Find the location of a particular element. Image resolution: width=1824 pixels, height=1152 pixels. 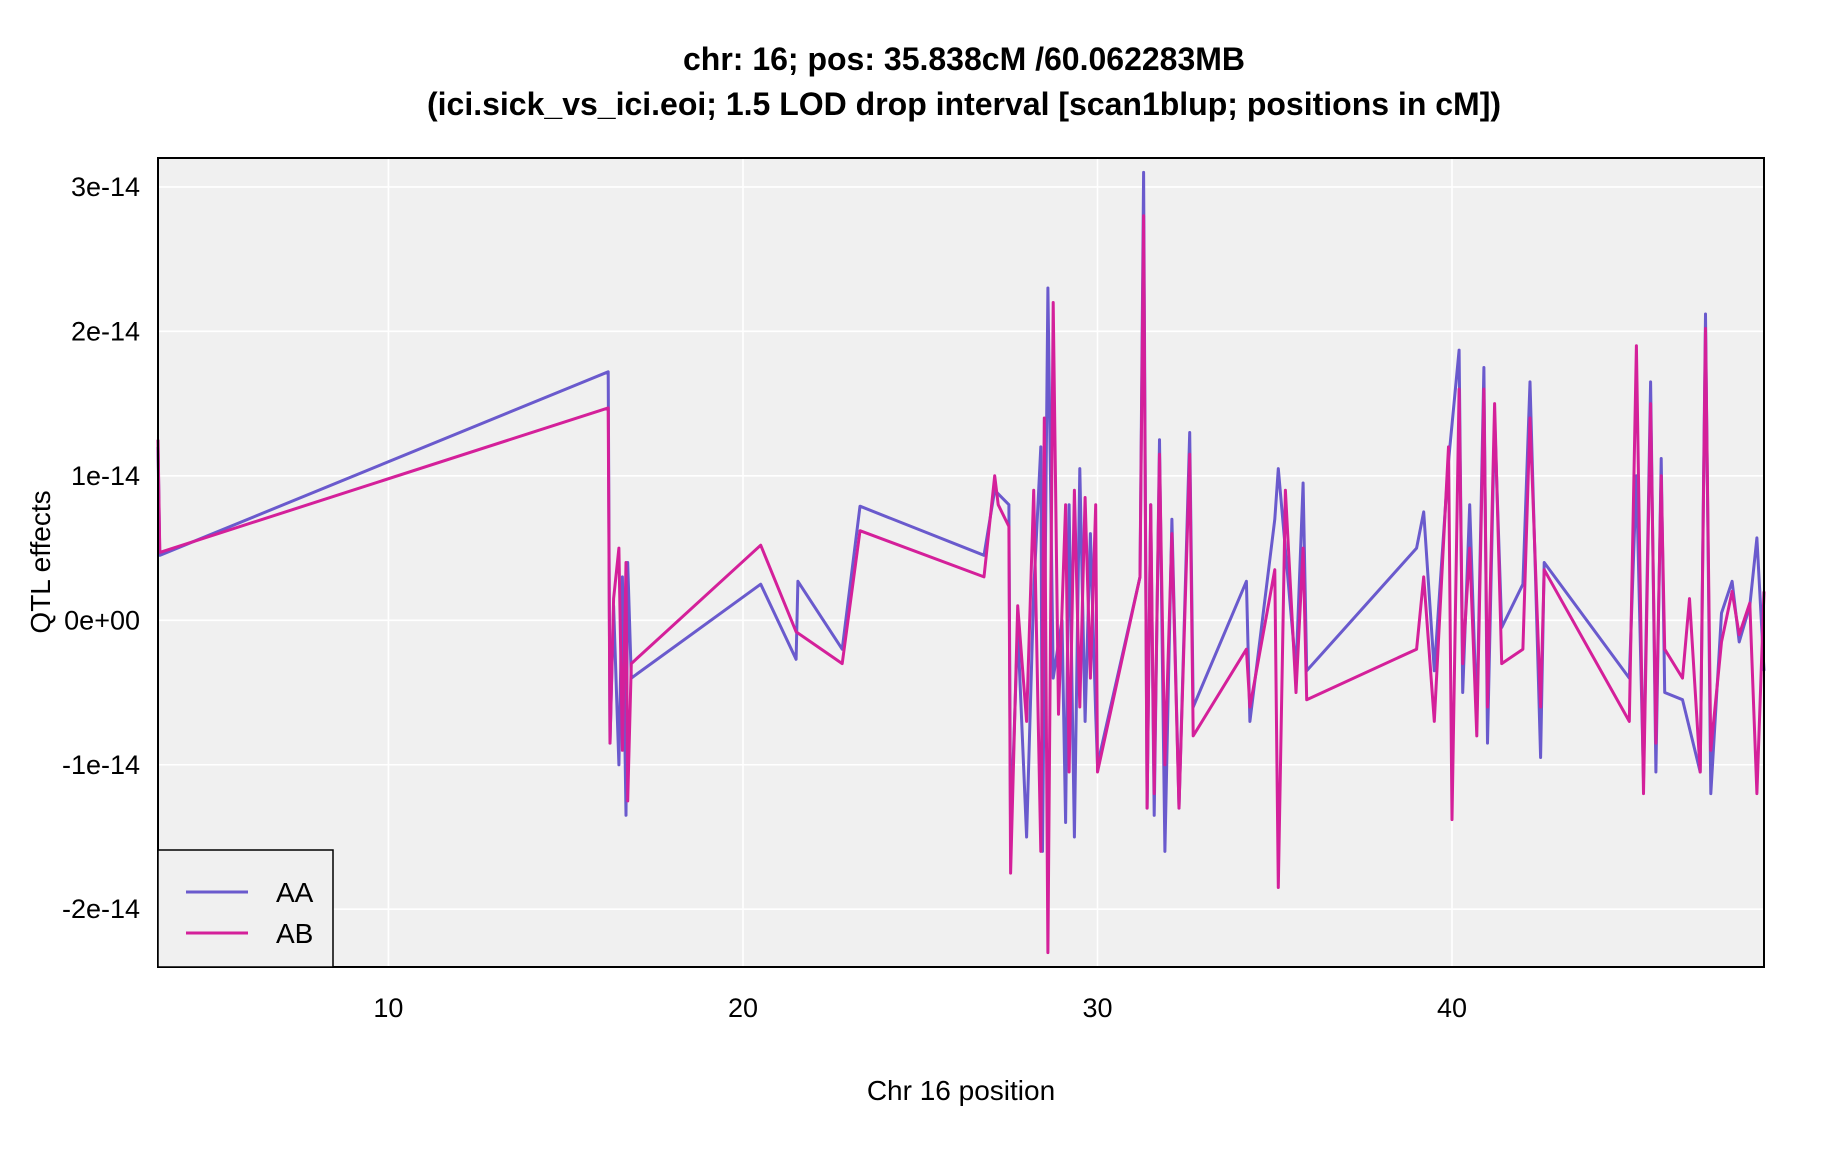

x-axis-ticks: 10 20 30 40 is located at coordinates (920, 1008).